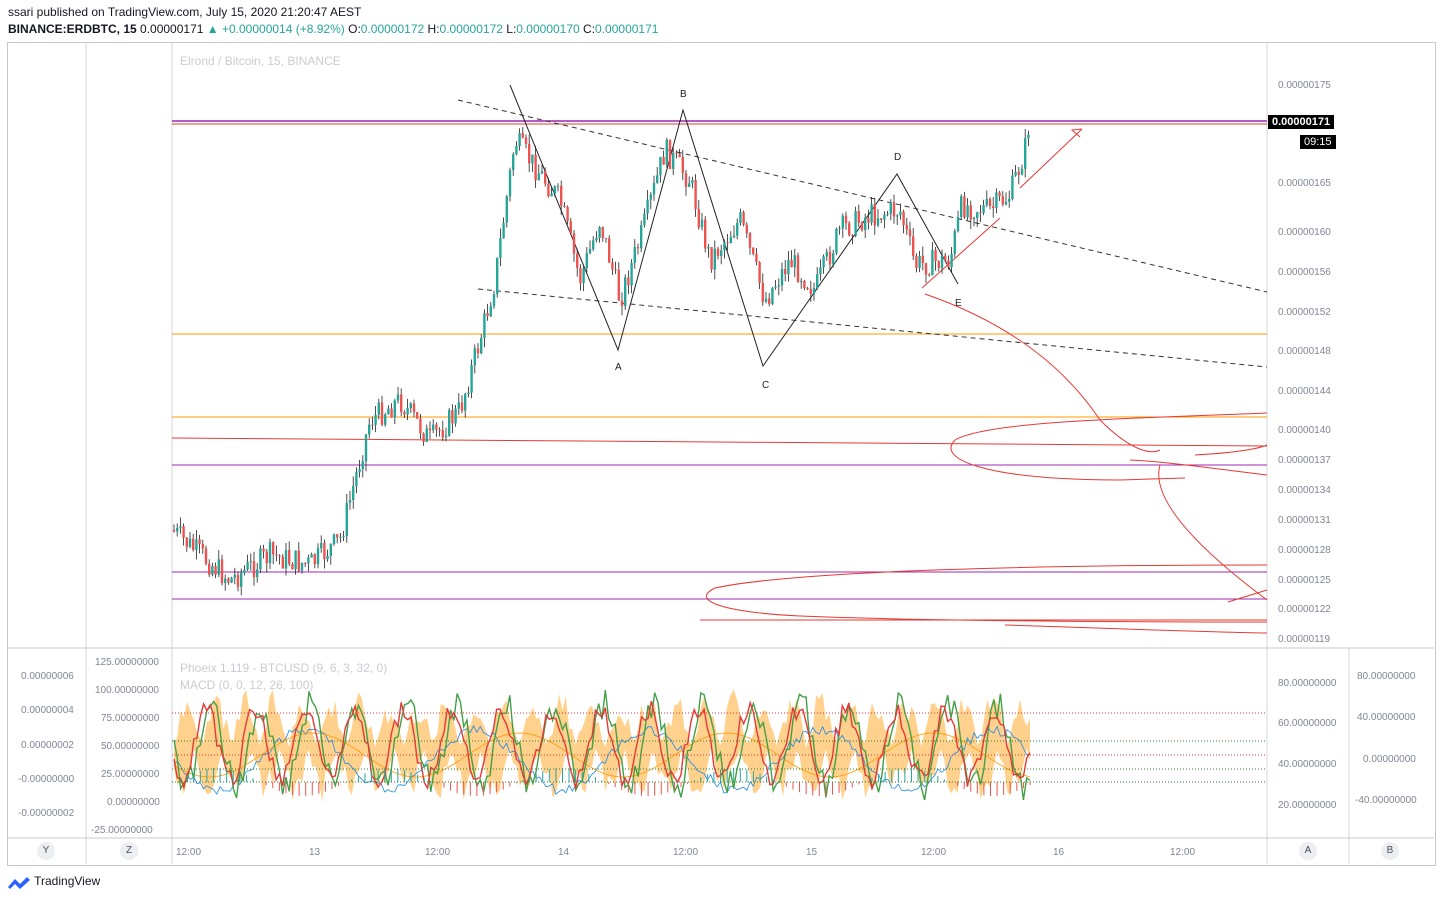 The height and width of the screenshot is (902, 1441). Describe the element at coordinates (766, 385) in the screenshot. I see `pattern-label-c: C` at that location.